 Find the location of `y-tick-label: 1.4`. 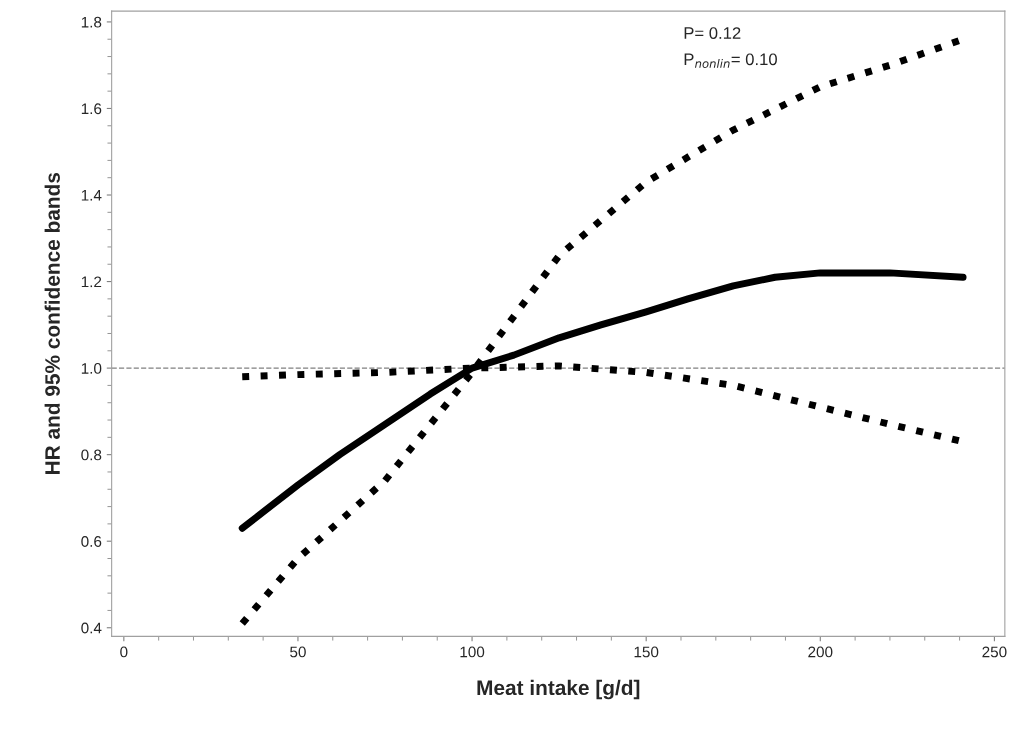

y-tick-label: 1.4 is located at coordinates (91, 195).